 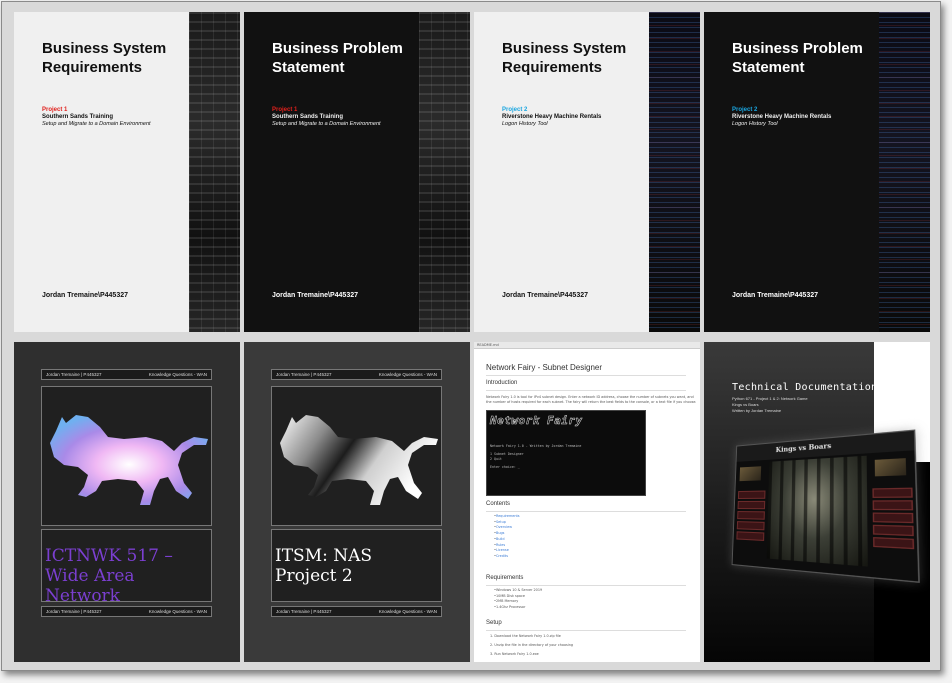 What do you see at coordinates (496, 459) in the screenshot?
I see `terminal-line: 2 Quit` at bounding box center [496, 459].